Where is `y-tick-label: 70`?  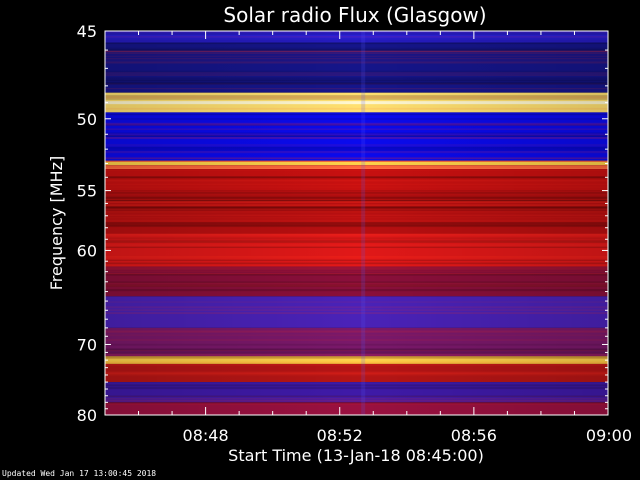 y-tick-label: 70 is located at coordinates (87, 344).